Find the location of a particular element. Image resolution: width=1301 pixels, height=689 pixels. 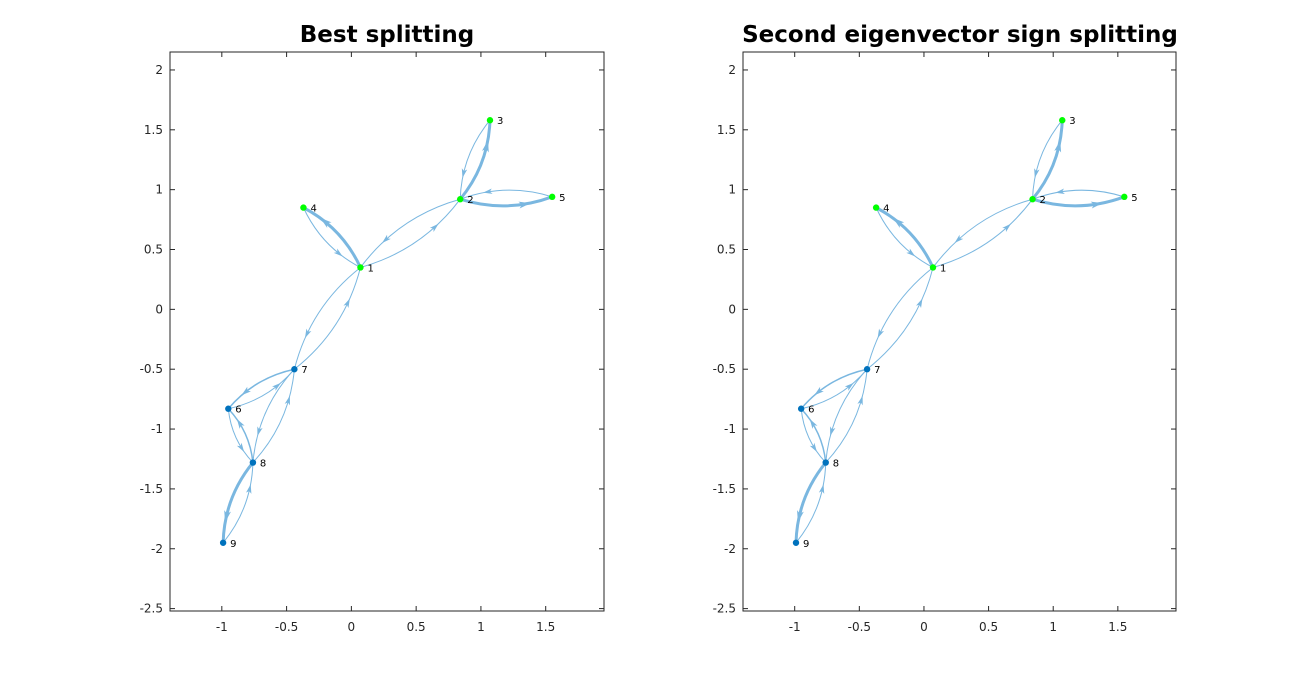

node-label-5: 5 is located at coordinates (1134, 198).